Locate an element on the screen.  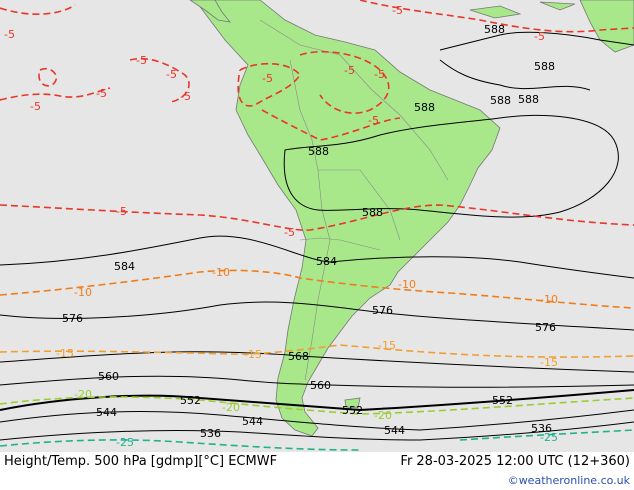
temp-minus10-contours is located at coordinates (317, 289).